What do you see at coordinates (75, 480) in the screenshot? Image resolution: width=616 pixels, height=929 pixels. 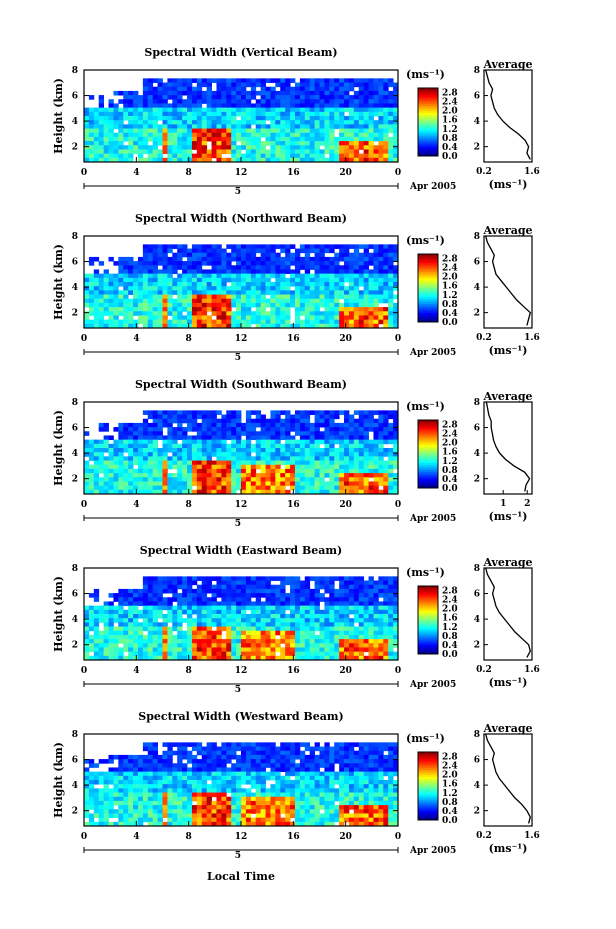 I see `y-tick-label: 2` at bounding box center [75, 480].